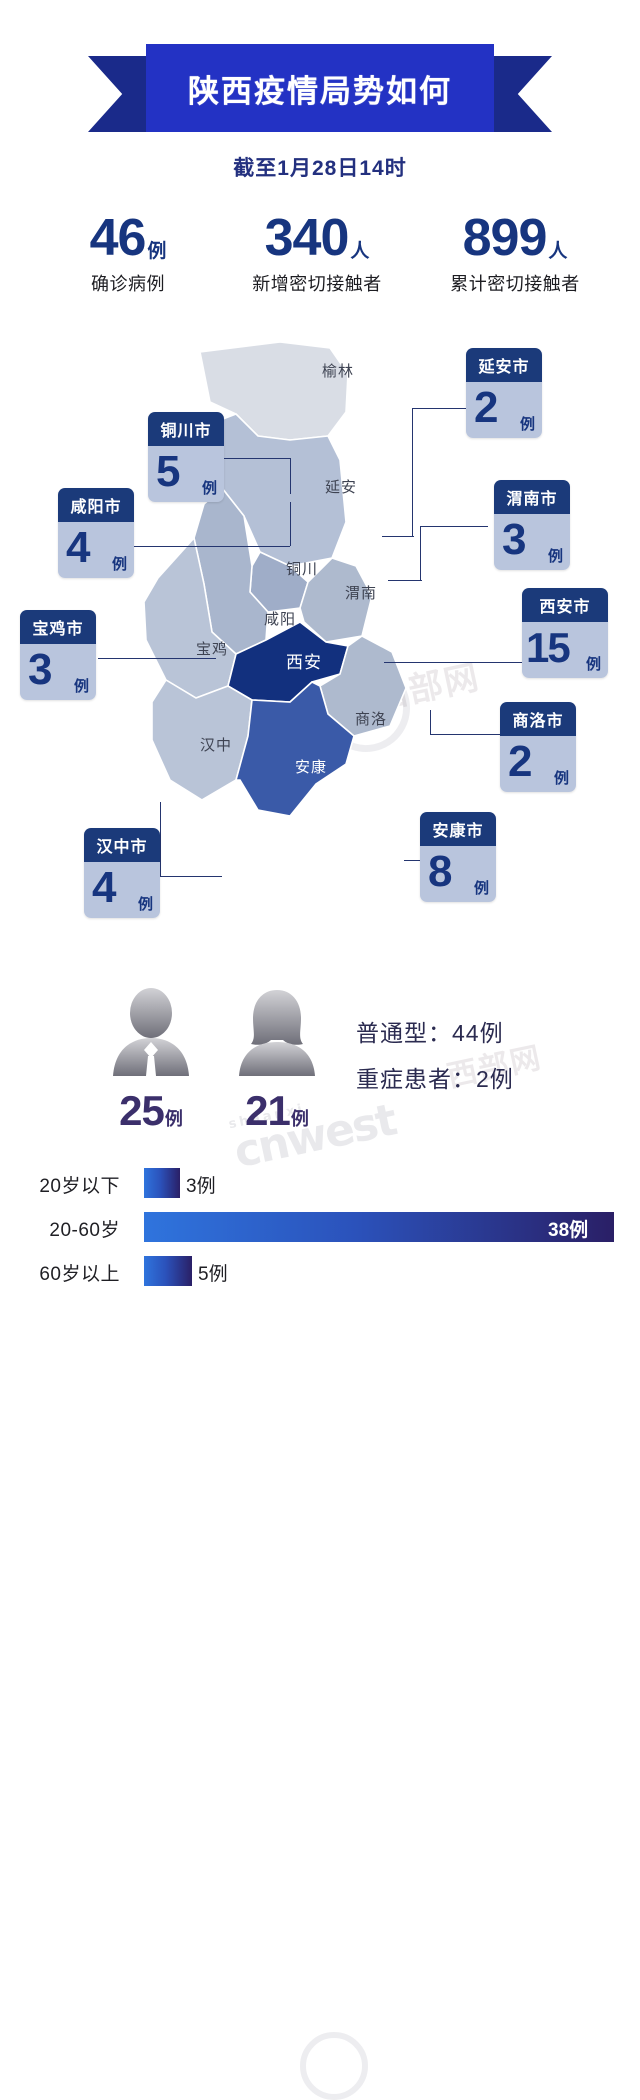 The image size is (640, 2100). I want to click on map-label-tongchuan: 铜川, so click(302, 569).